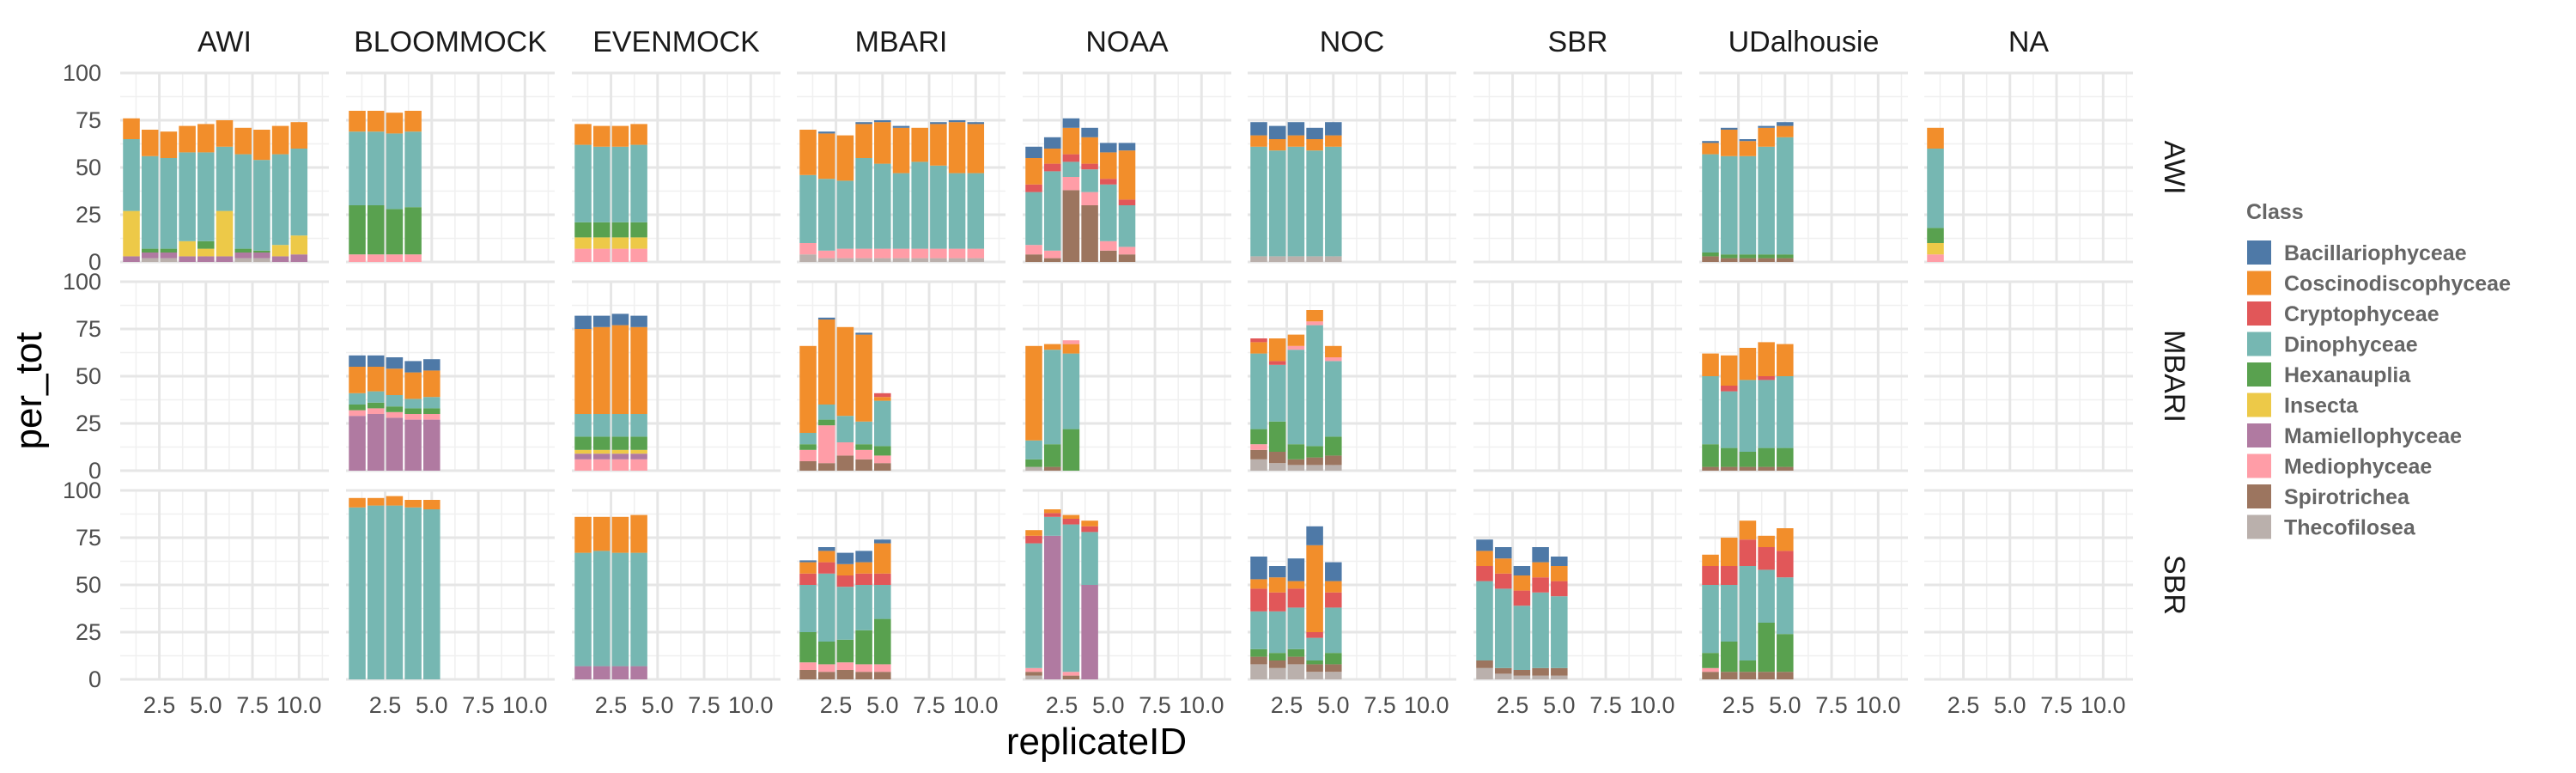  What do you see at coordinates (82, 490) in the screenshot?
I see `y-tick-label: 100` at bounding box center [82, 490].